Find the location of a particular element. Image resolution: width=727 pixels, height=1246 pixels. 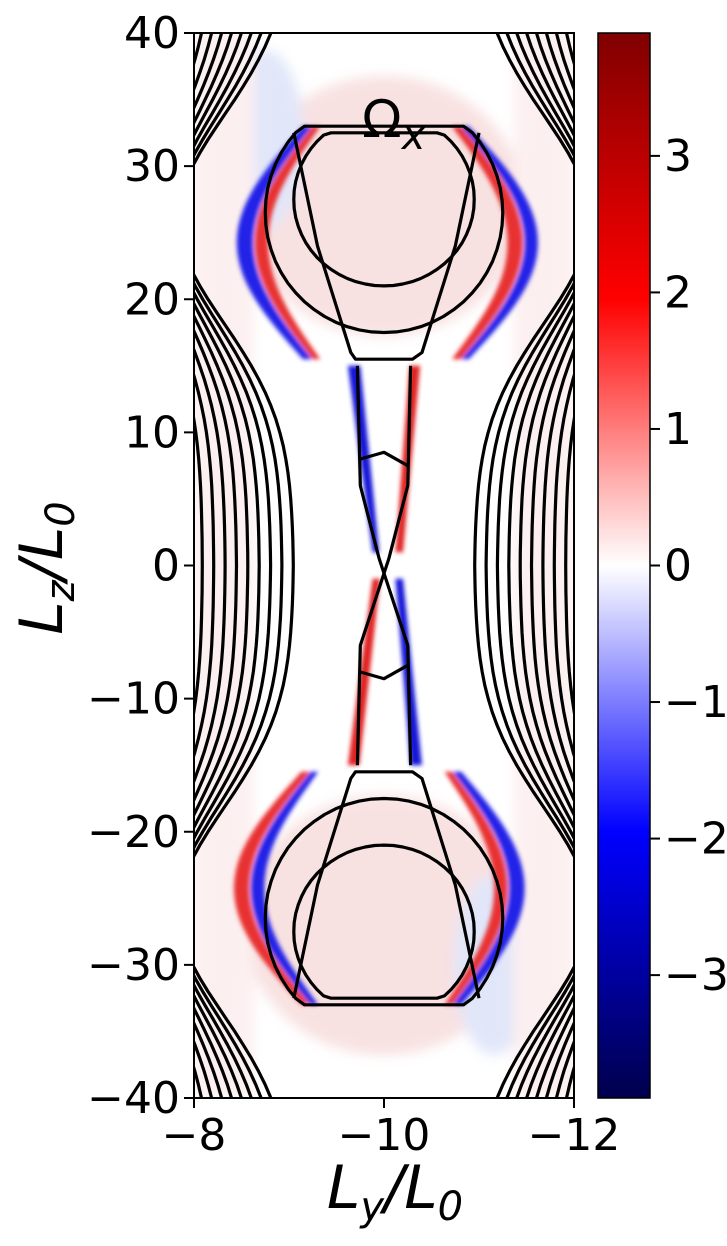

sheet-lower-right-red is located at coordinates (476, 888).